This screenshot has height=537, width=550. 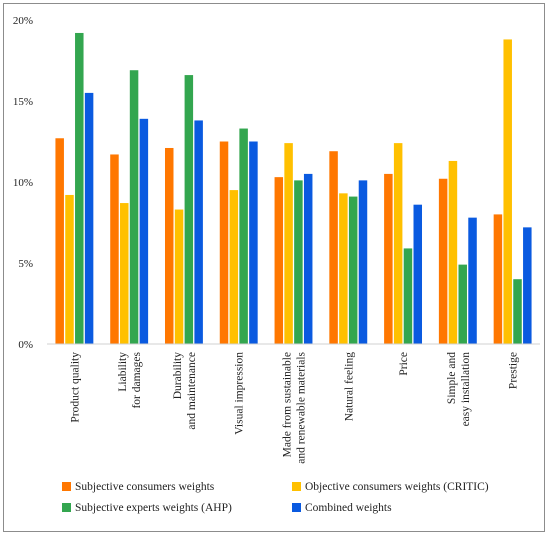 I want to click on category-label: easy installation, so click(x=466, y=389).